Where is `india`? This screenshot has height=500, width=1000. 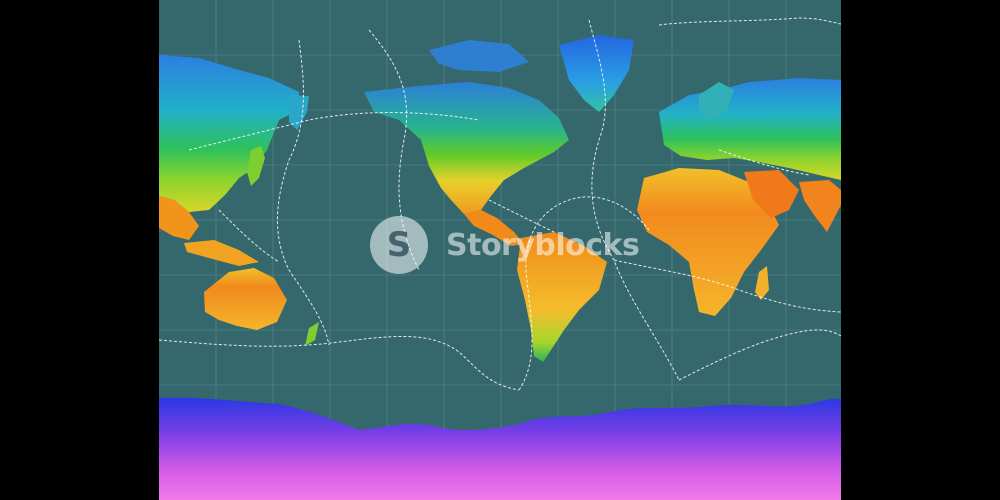
india is located at coordinates (820, 206).